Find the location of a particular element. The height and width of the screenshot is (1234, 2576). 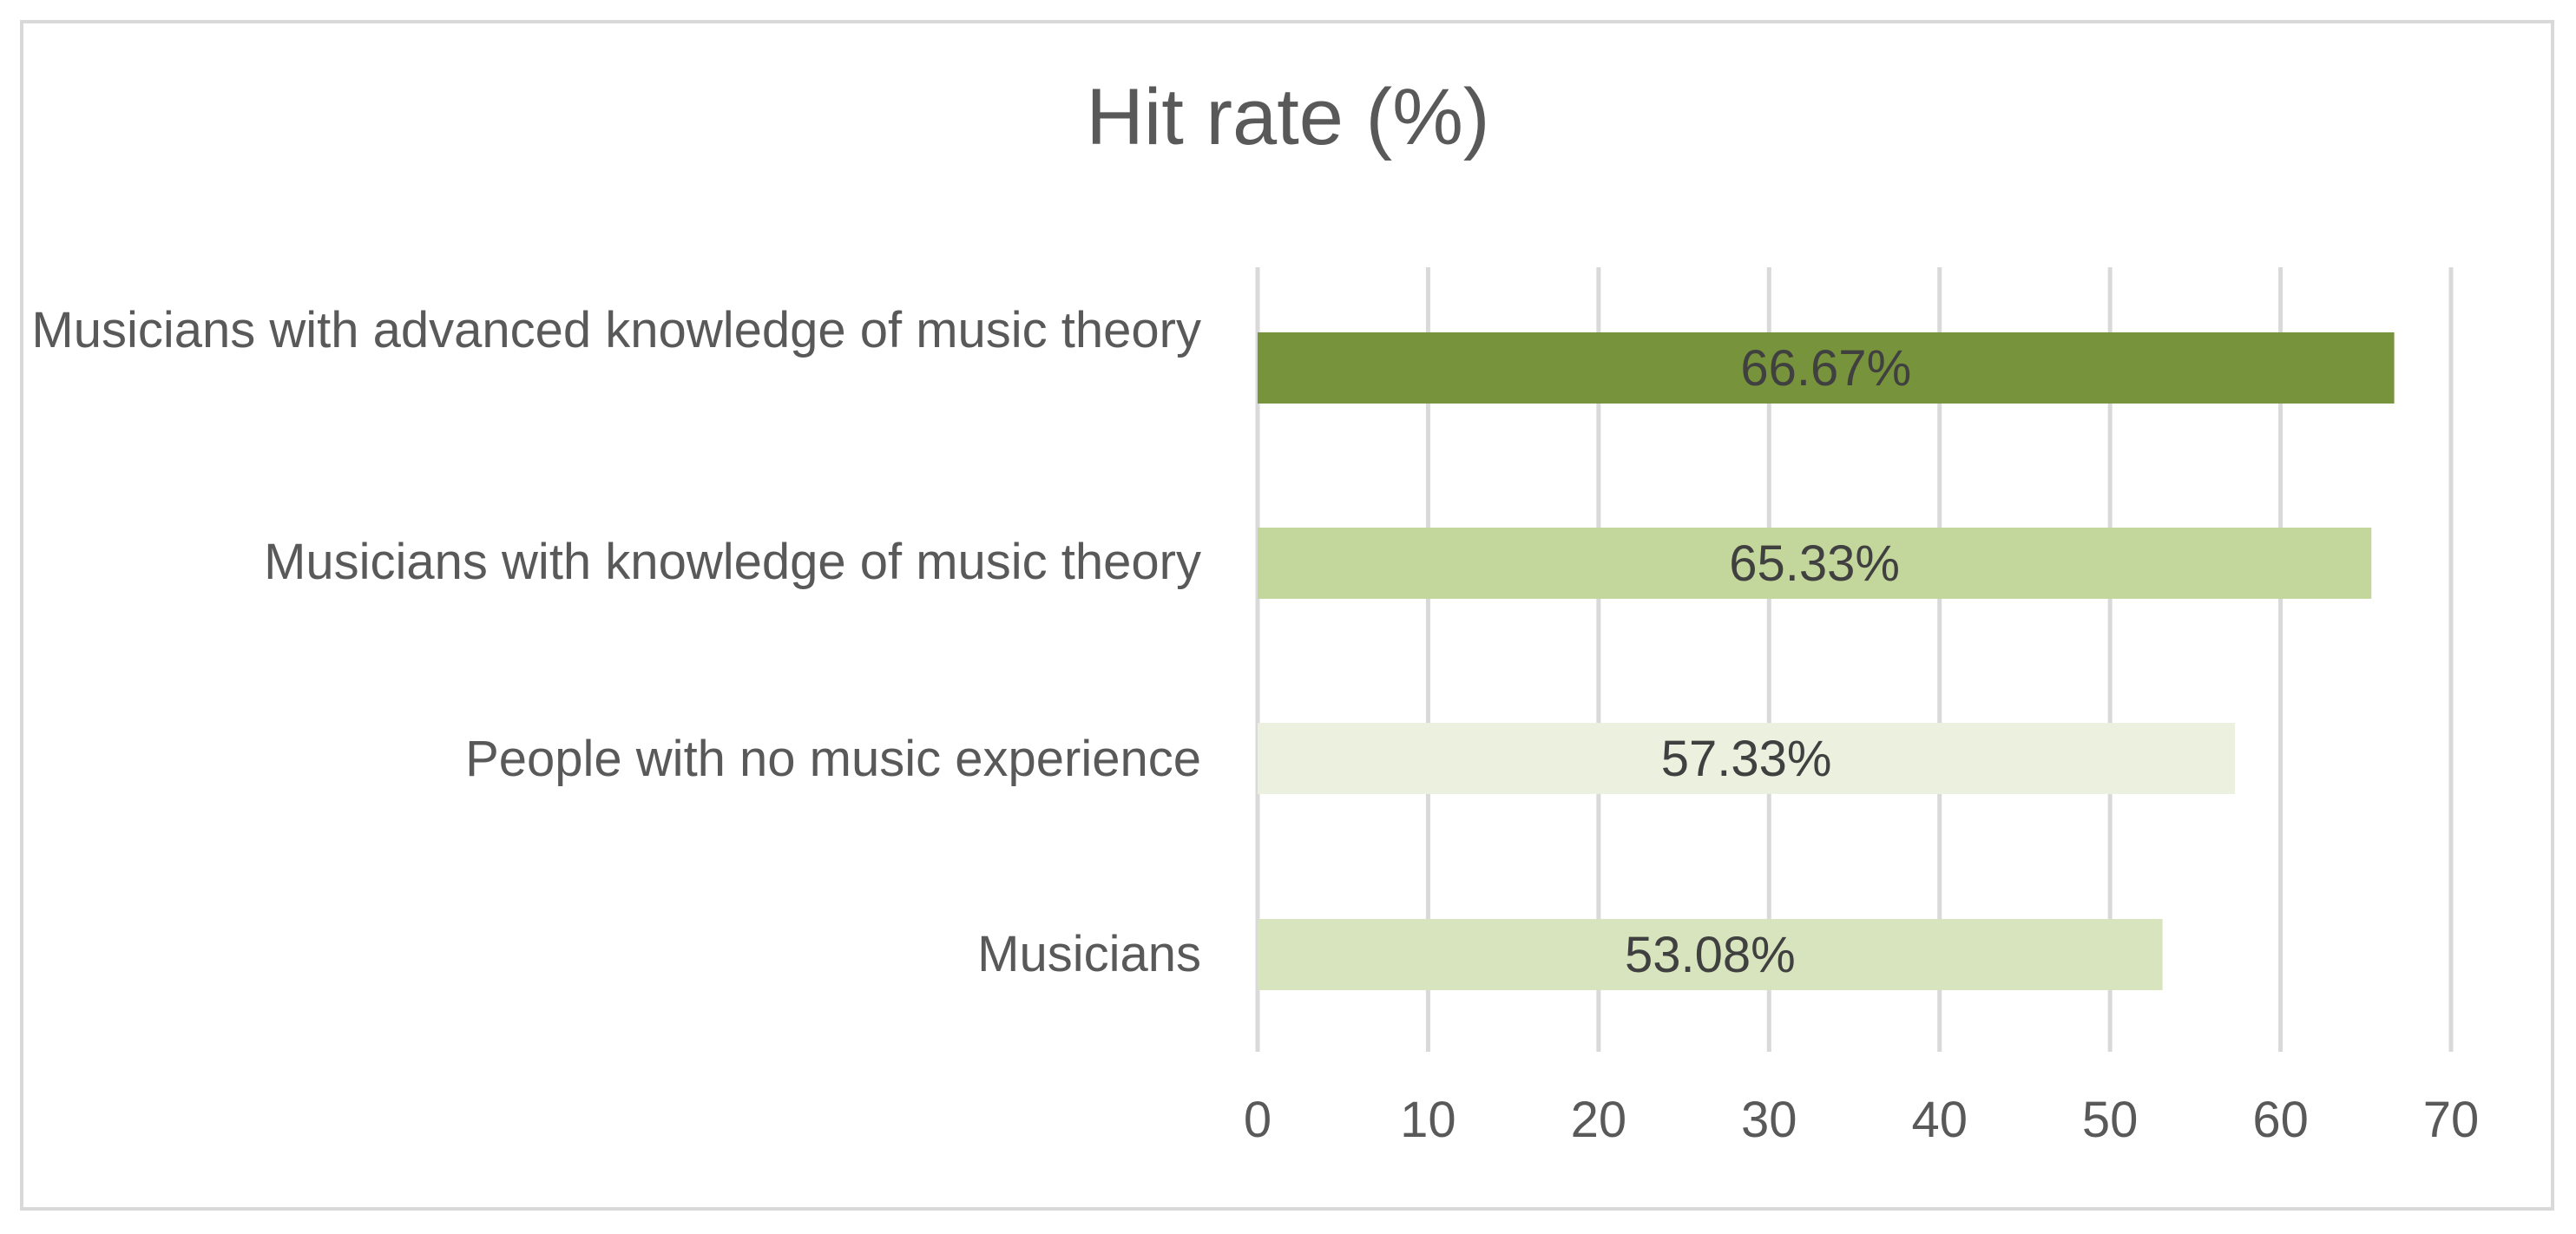

data-label: 53.08% is located at coordinates (1710, 955).